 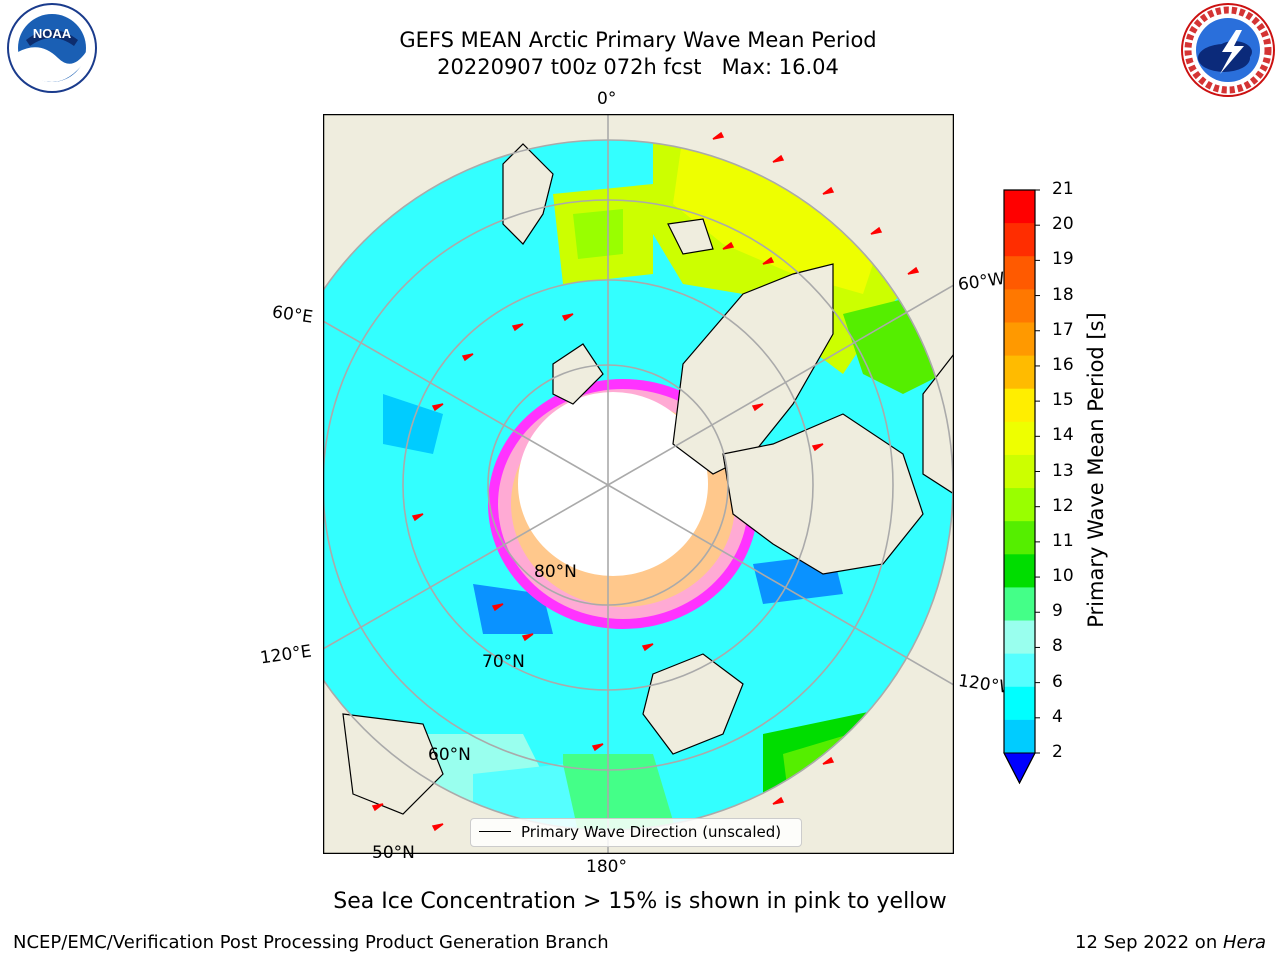 I want to click on colorbar-extend-triangle, so click(x=1019, y=768).